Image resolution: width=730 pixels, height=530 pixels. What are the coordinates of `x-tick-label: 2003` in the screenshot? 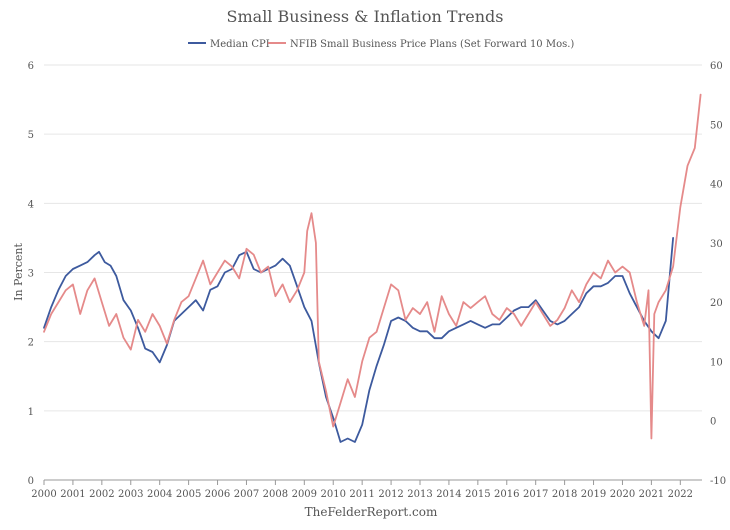 It's located at (130, 494).